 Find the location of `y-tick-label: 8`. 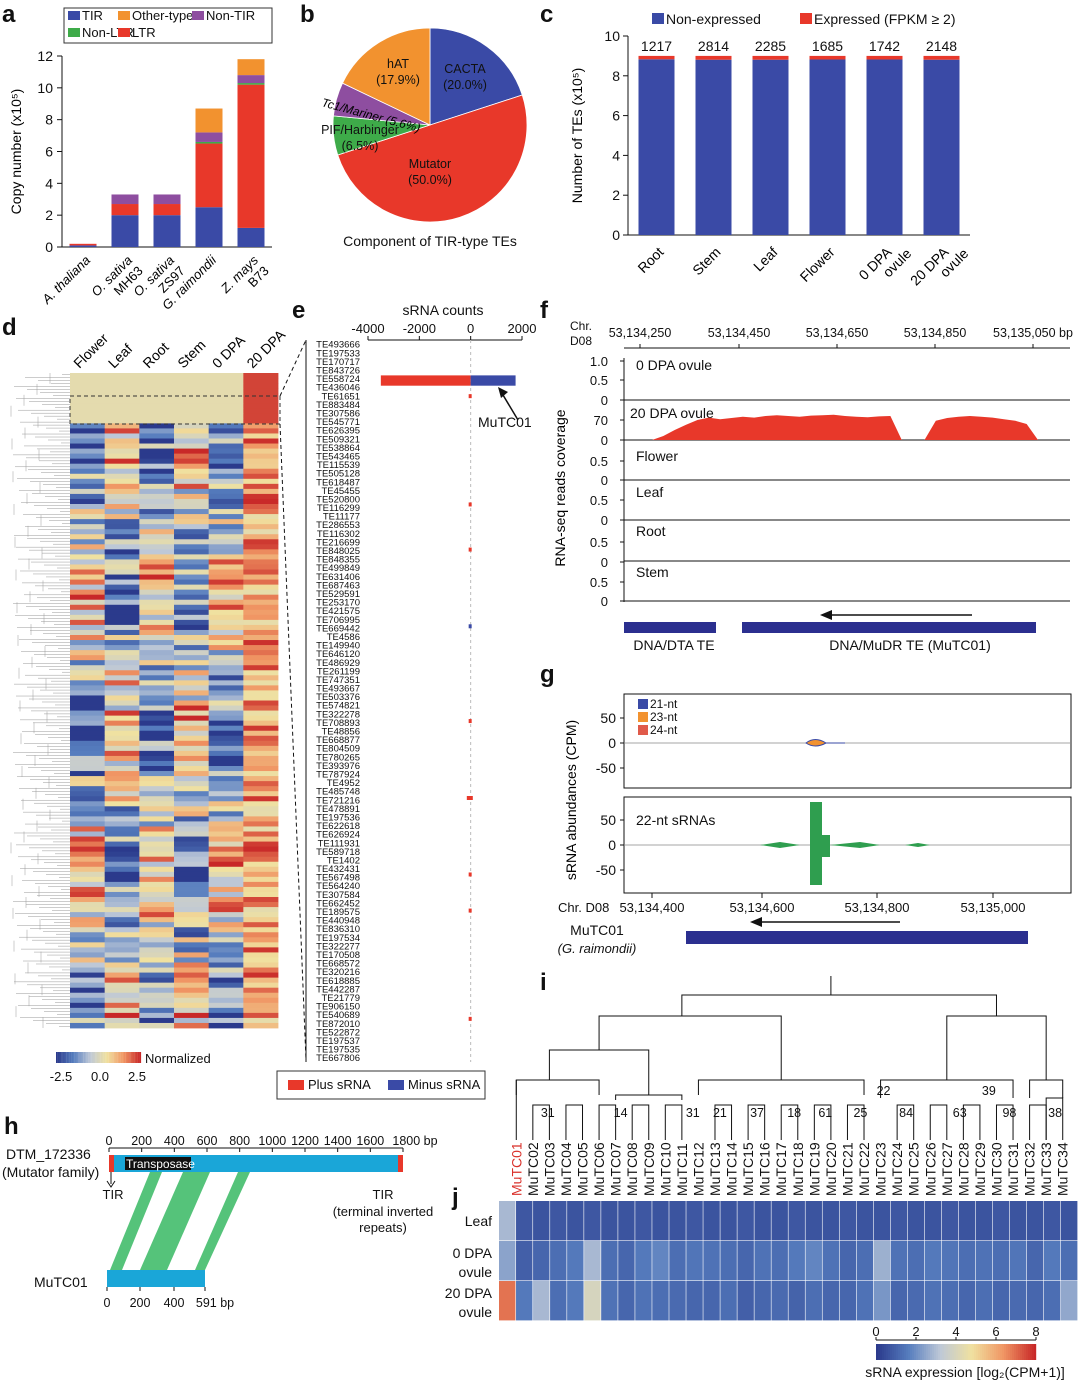

y-tick-label: 8 is located at coordinates (616, 76).